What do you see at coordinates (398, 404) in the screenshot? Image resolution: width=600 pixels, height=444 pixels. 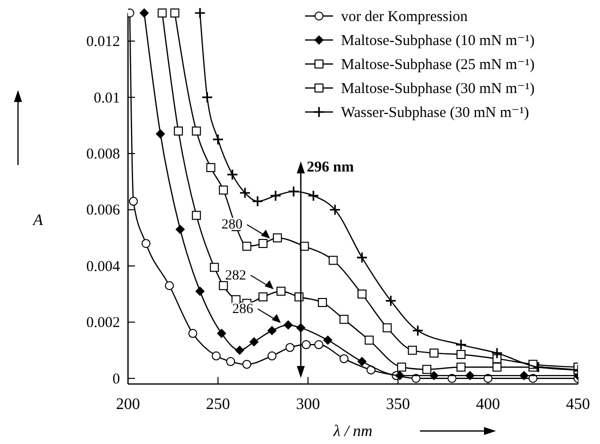 I see `x-tick-label: 350` at bounding box center [398, 404].